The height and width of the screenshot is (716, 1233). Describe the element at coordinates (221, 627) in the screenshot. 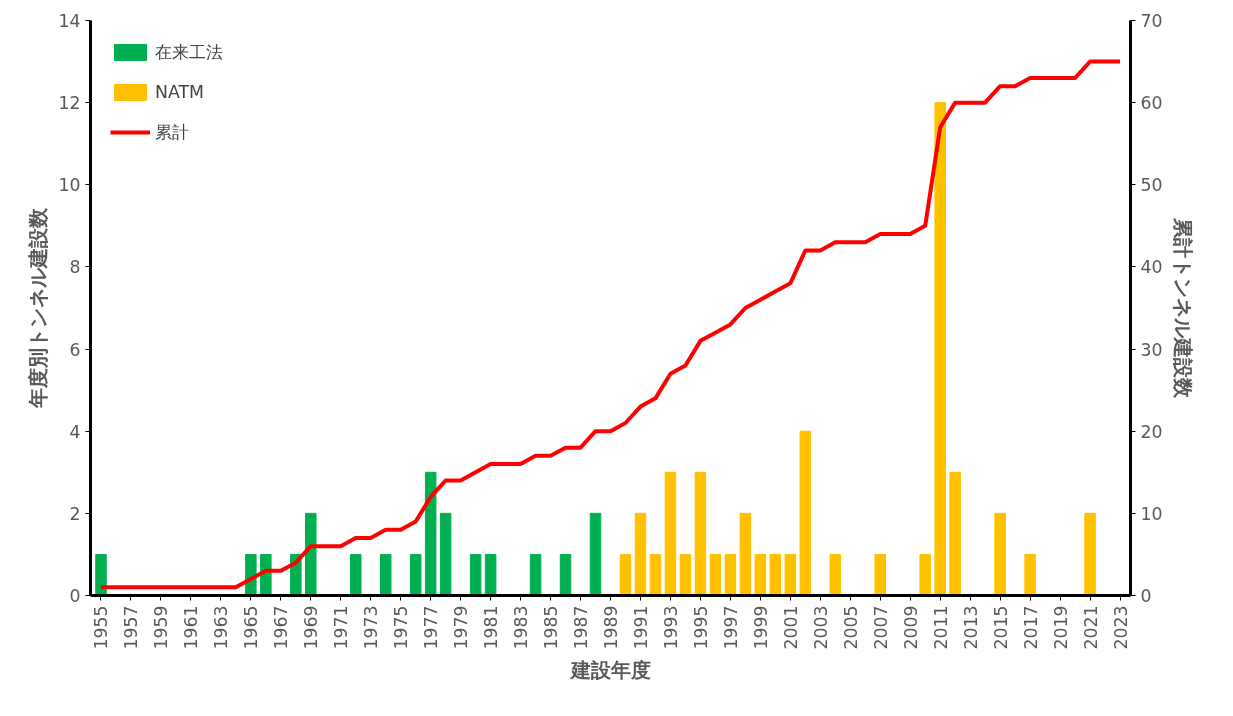

I see `x-tick-label: 1963` at that location.